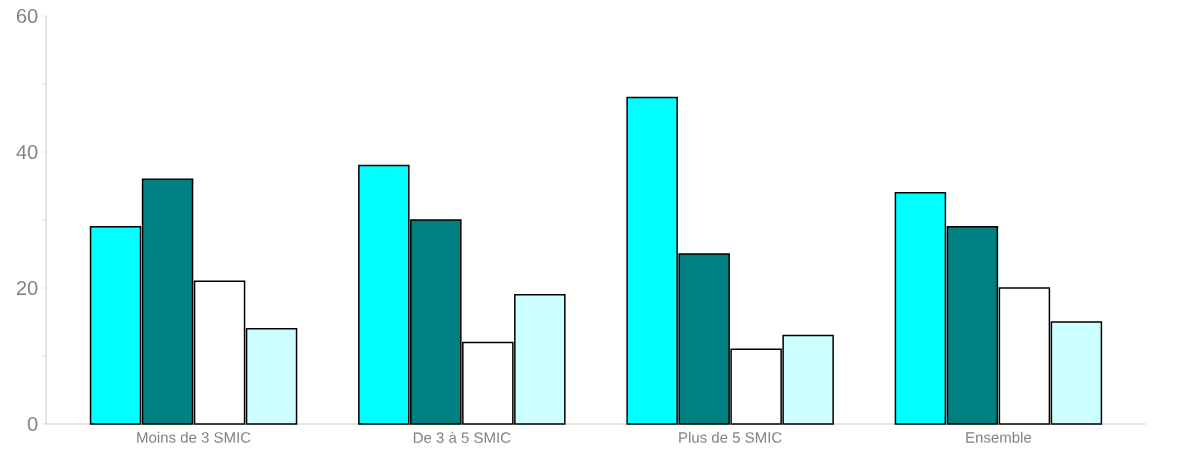 The width and height of the screenshot is (1182, 456). What do you see at coordinates (730, 437) in the screenshot?
I see `x-tick-label: Plus de 5 SMIC` at bounding box center [730, 437].